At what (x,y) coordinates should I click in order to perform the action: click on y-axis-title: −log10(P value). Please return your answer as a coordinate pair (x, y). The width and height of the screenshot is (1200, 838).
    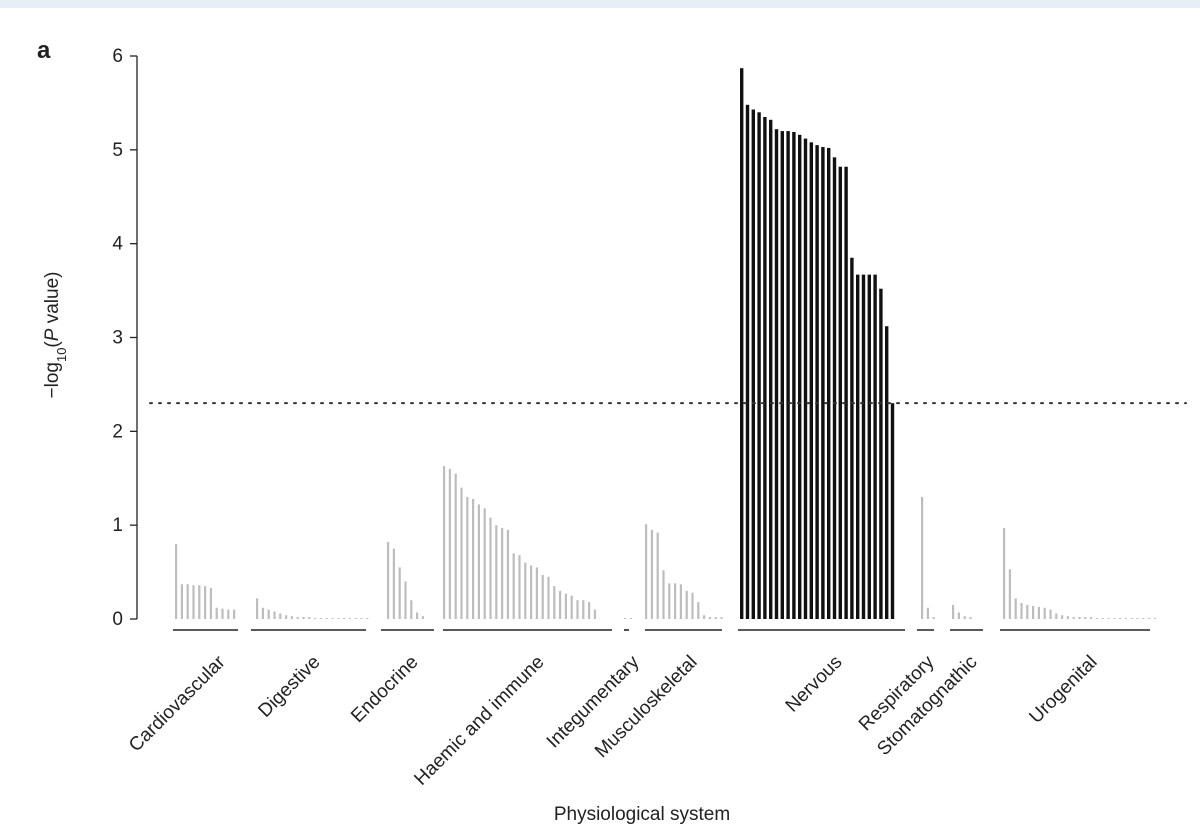
    Looking at the image, I should click on (55, 335).